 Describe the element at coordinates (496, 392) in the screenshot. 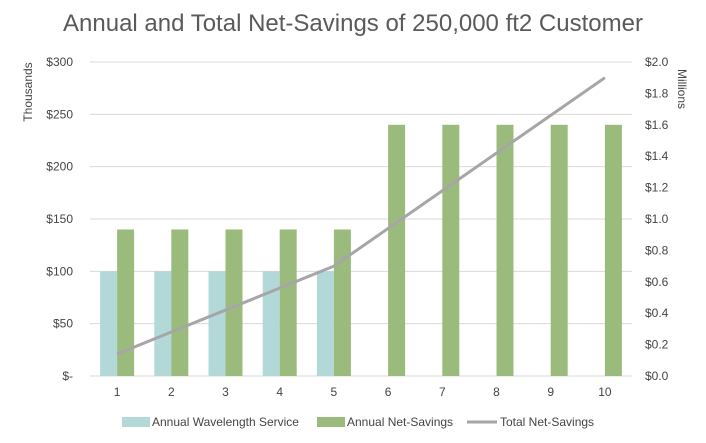

I see `x-tick-label: 8` at that location.